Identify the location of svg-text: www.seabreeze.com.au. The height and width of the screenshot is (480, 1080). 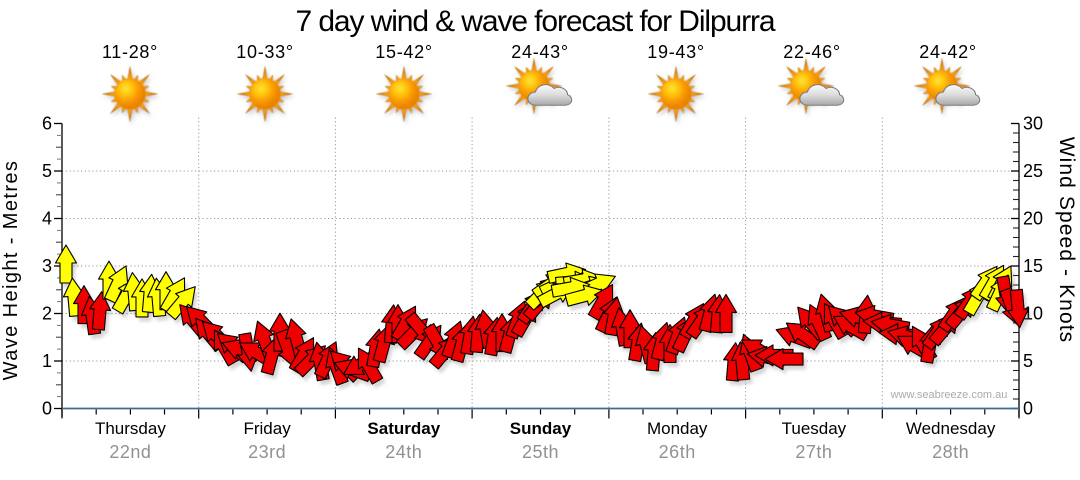
(949, 395).